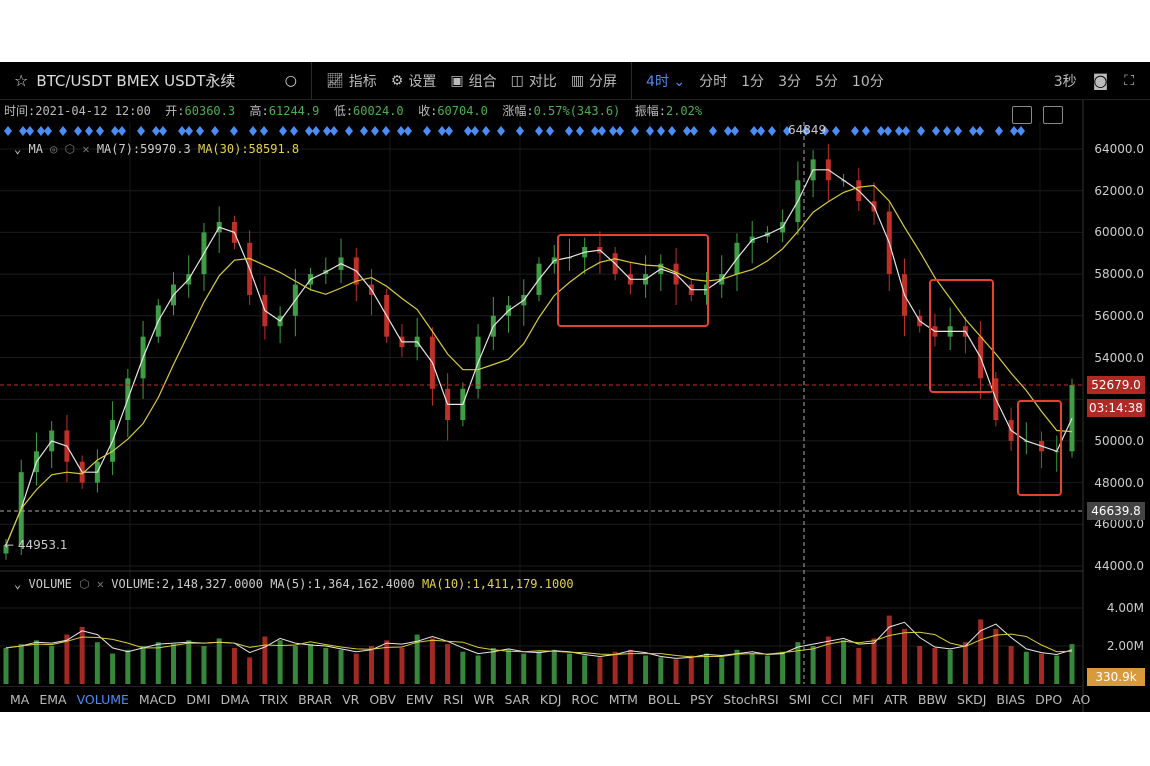 The width and height of the screenshot is (1150, 766). What do you see at coordinates (1053, 115) in the screenshot?
I see `expand-icon` at bounding box center [1053, 115].